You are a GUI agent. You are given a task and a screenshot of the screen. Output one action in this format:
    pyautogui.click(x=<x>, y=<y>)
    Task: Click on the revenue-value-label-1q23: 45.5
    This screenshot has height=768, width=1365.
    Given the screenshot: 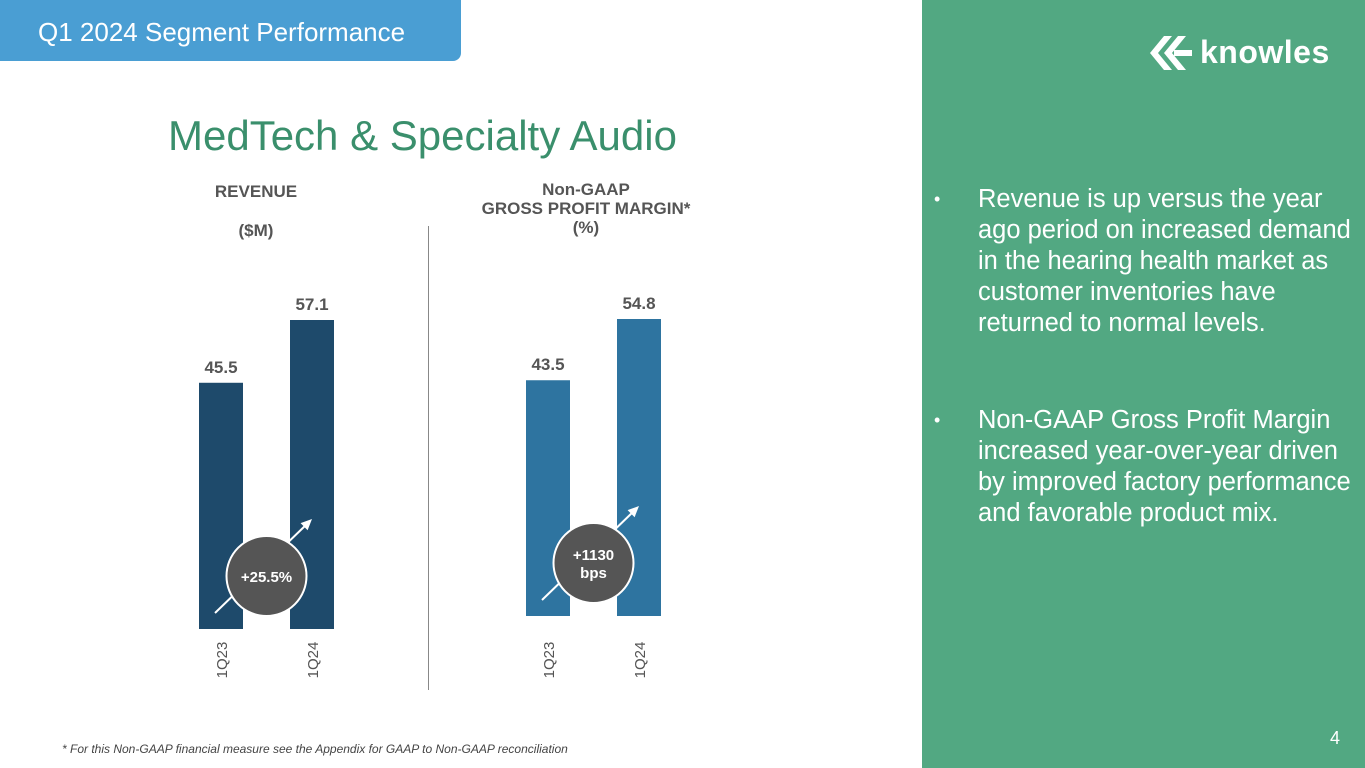 What is the action you would take?
    pyautogui.click(x=220, y=367)
    